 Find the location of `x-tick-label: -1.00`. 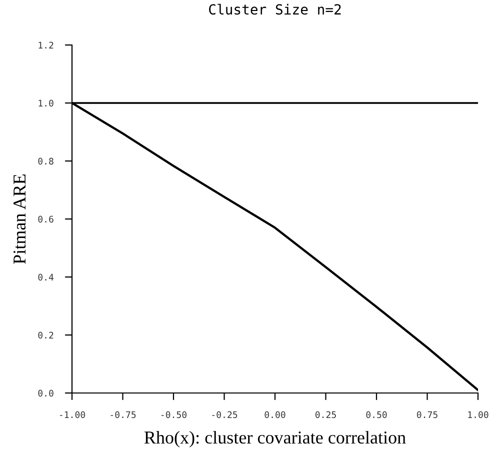

x-tick-label: -1.00 is located at coordinates (73, 414).